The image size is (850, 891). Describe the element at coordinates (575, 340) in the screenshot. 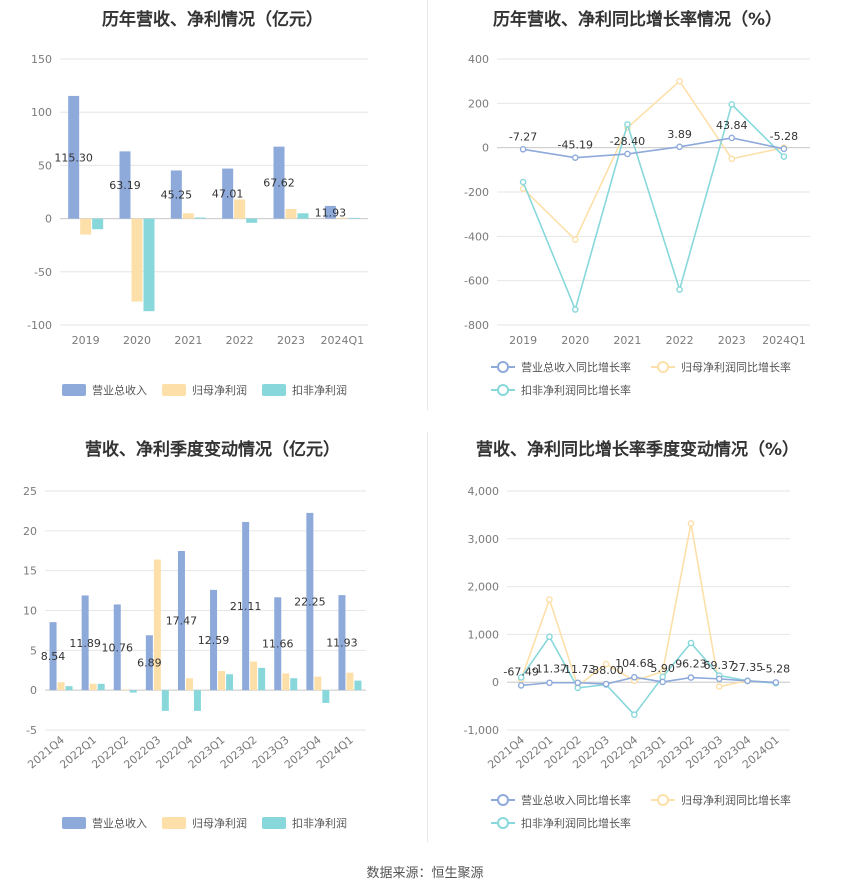

I see `x-tick-label: 2020` at that location.